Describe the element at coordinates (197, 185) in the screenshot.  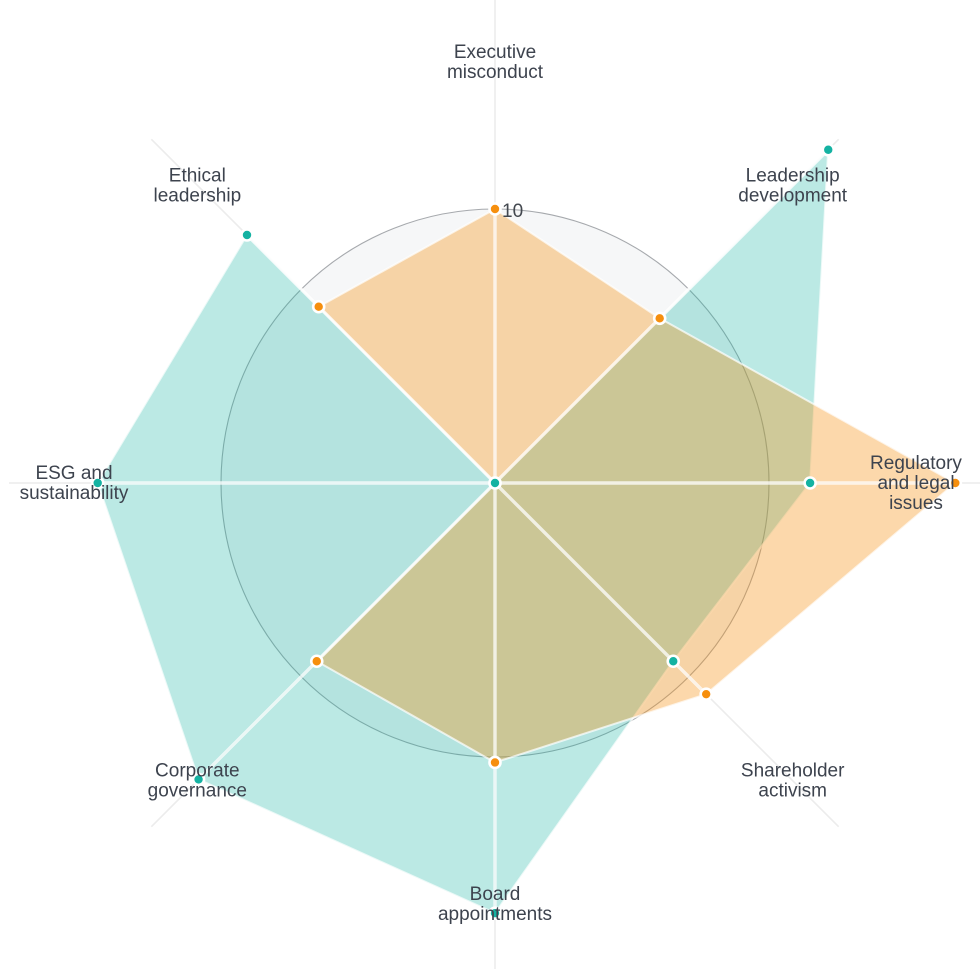
I see `axis-label-ethical-leadership: Ethical leadership` at that location.